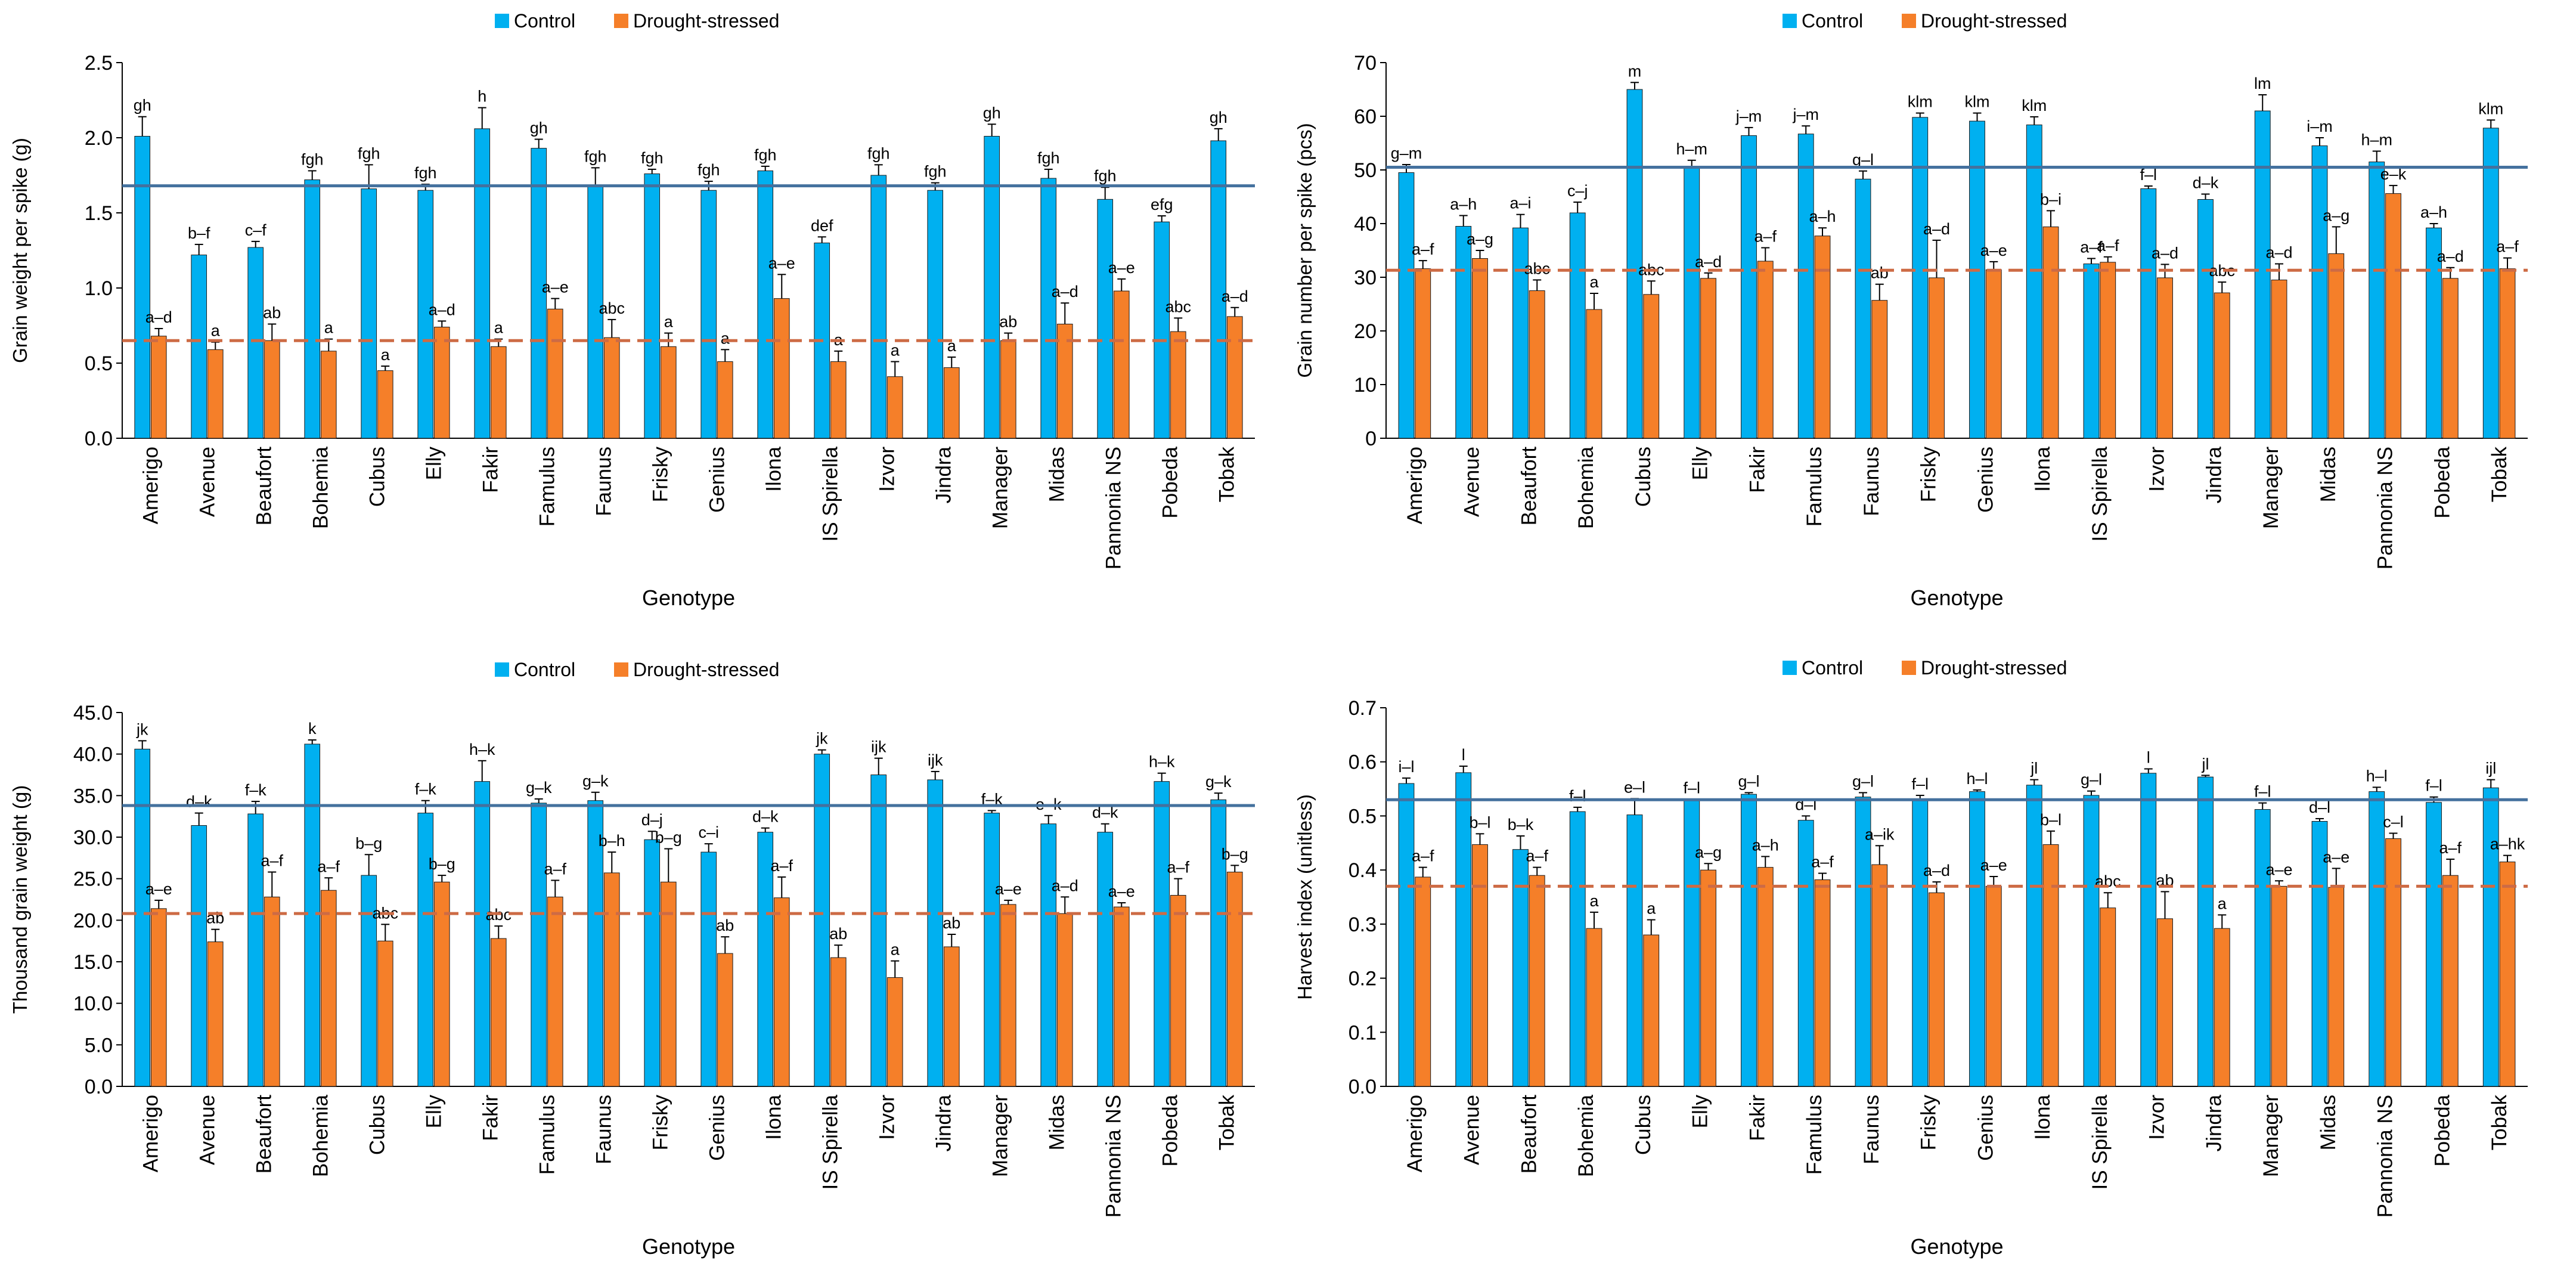 Image resolution: width=2576 pixels, height=1273 pixels. I want to click on x-tick-label: Midas, so click(2328, 1122).